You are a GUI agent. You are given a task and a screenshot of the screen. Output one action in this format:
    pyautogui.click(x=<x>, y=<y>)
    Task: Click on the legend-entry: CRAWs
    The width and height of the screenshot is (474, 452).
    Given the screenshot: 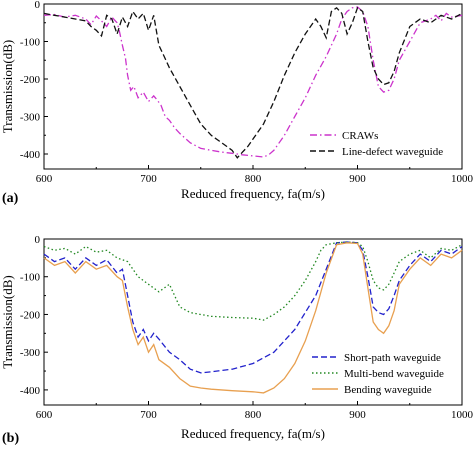 What is the action you would take?
    pyautogui.click(x=360, y=136)
    